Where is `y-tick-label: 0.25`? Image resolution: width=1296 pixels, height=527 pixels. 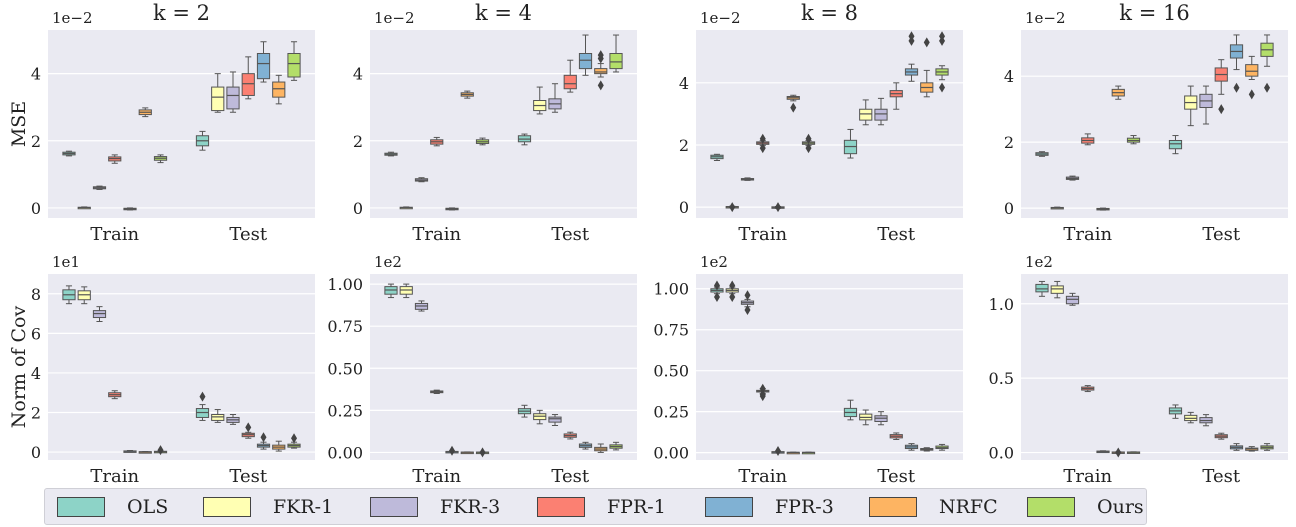 y-tick-label: 0.25 is located at coordinates (345, 410).